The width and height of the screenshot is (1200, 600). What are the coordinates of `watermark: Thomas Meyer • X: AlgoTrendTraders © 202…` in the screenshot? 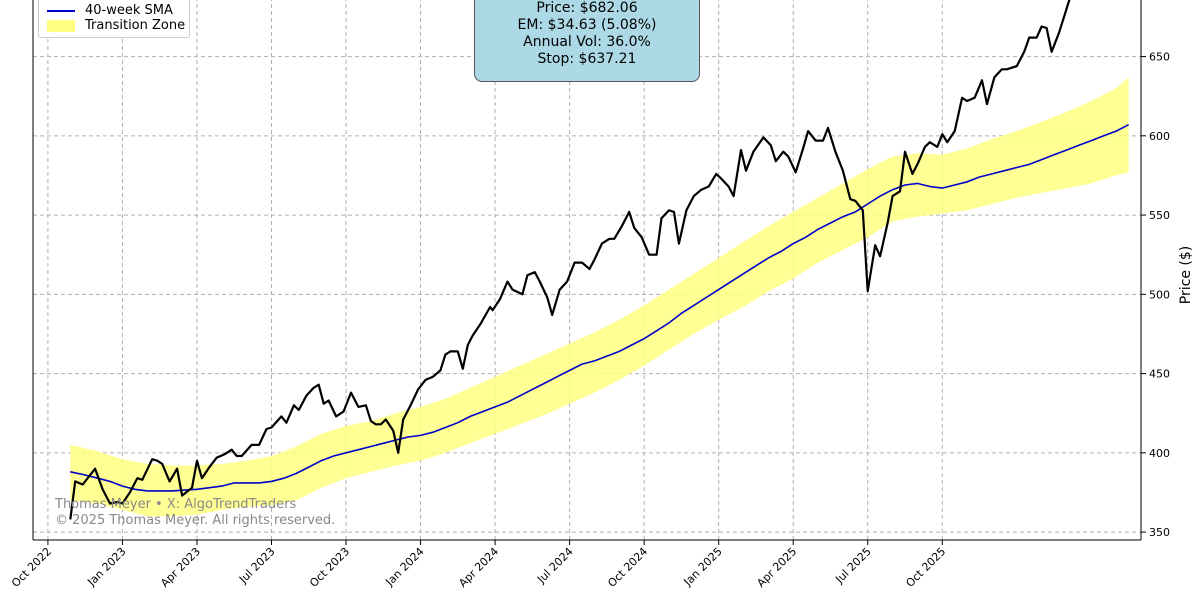 It's located at (195, 513).